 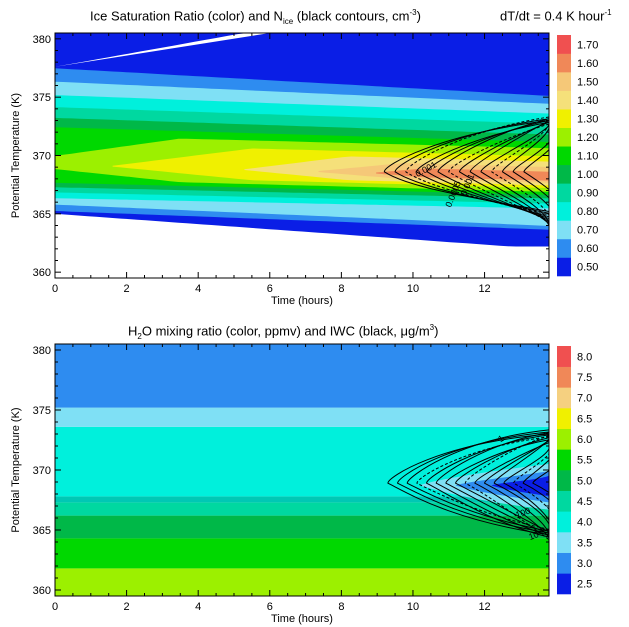 I want to click on colorbar-label: 1.70, so click(x=587, y=45).